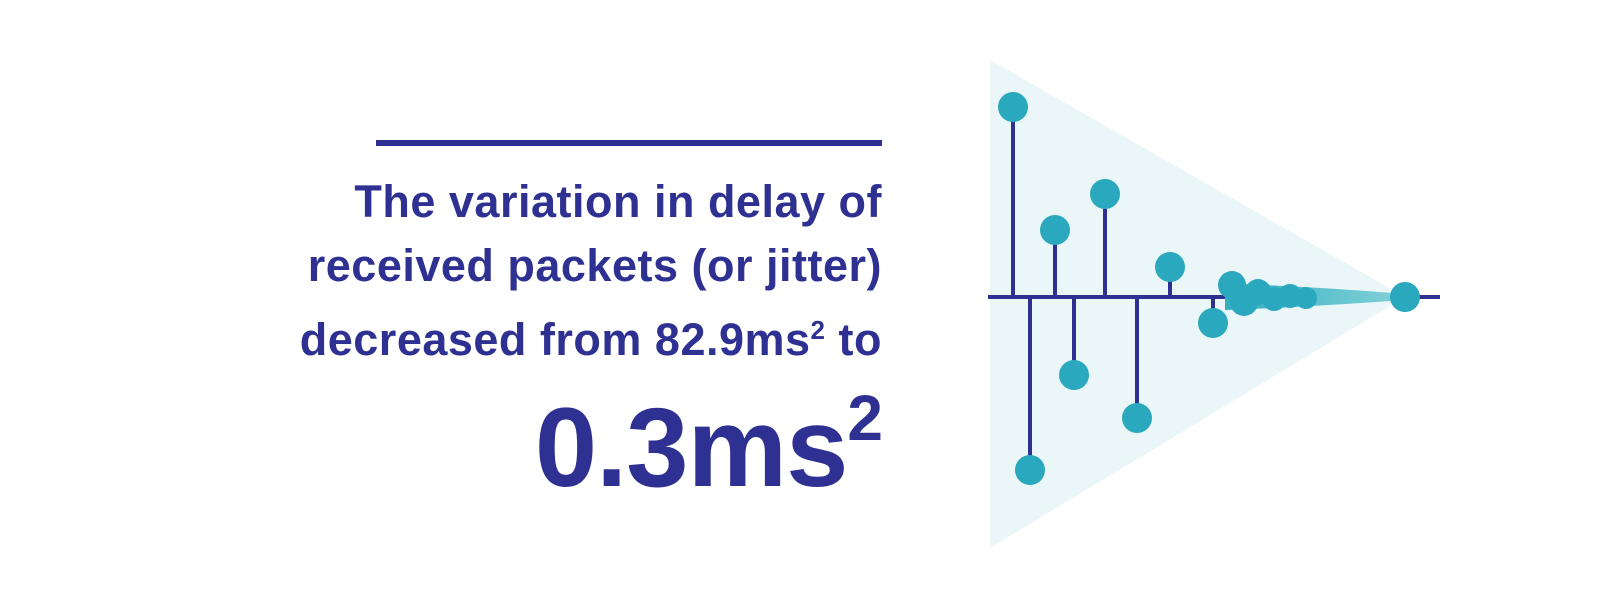 Image resolution: width=1600 pixels, height=599 pixels. Describe the element at coordinates (691, 447) in the screenshot. I see `jitter-value-number: 0.3ms` at that location.